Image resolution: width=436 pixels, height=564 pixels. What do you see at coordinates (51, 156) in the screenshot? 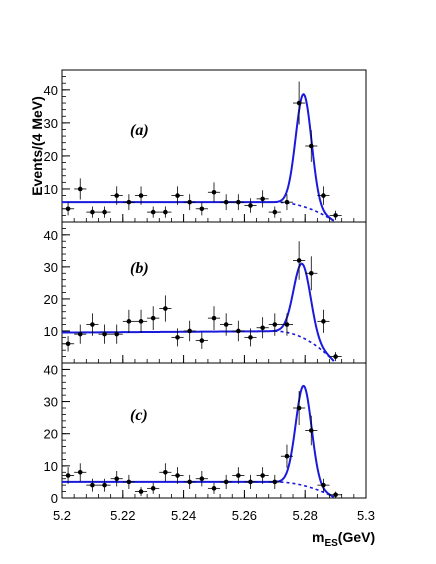
I see `panel-a-y-tick-label: 20` at bounding box center [51, 156].